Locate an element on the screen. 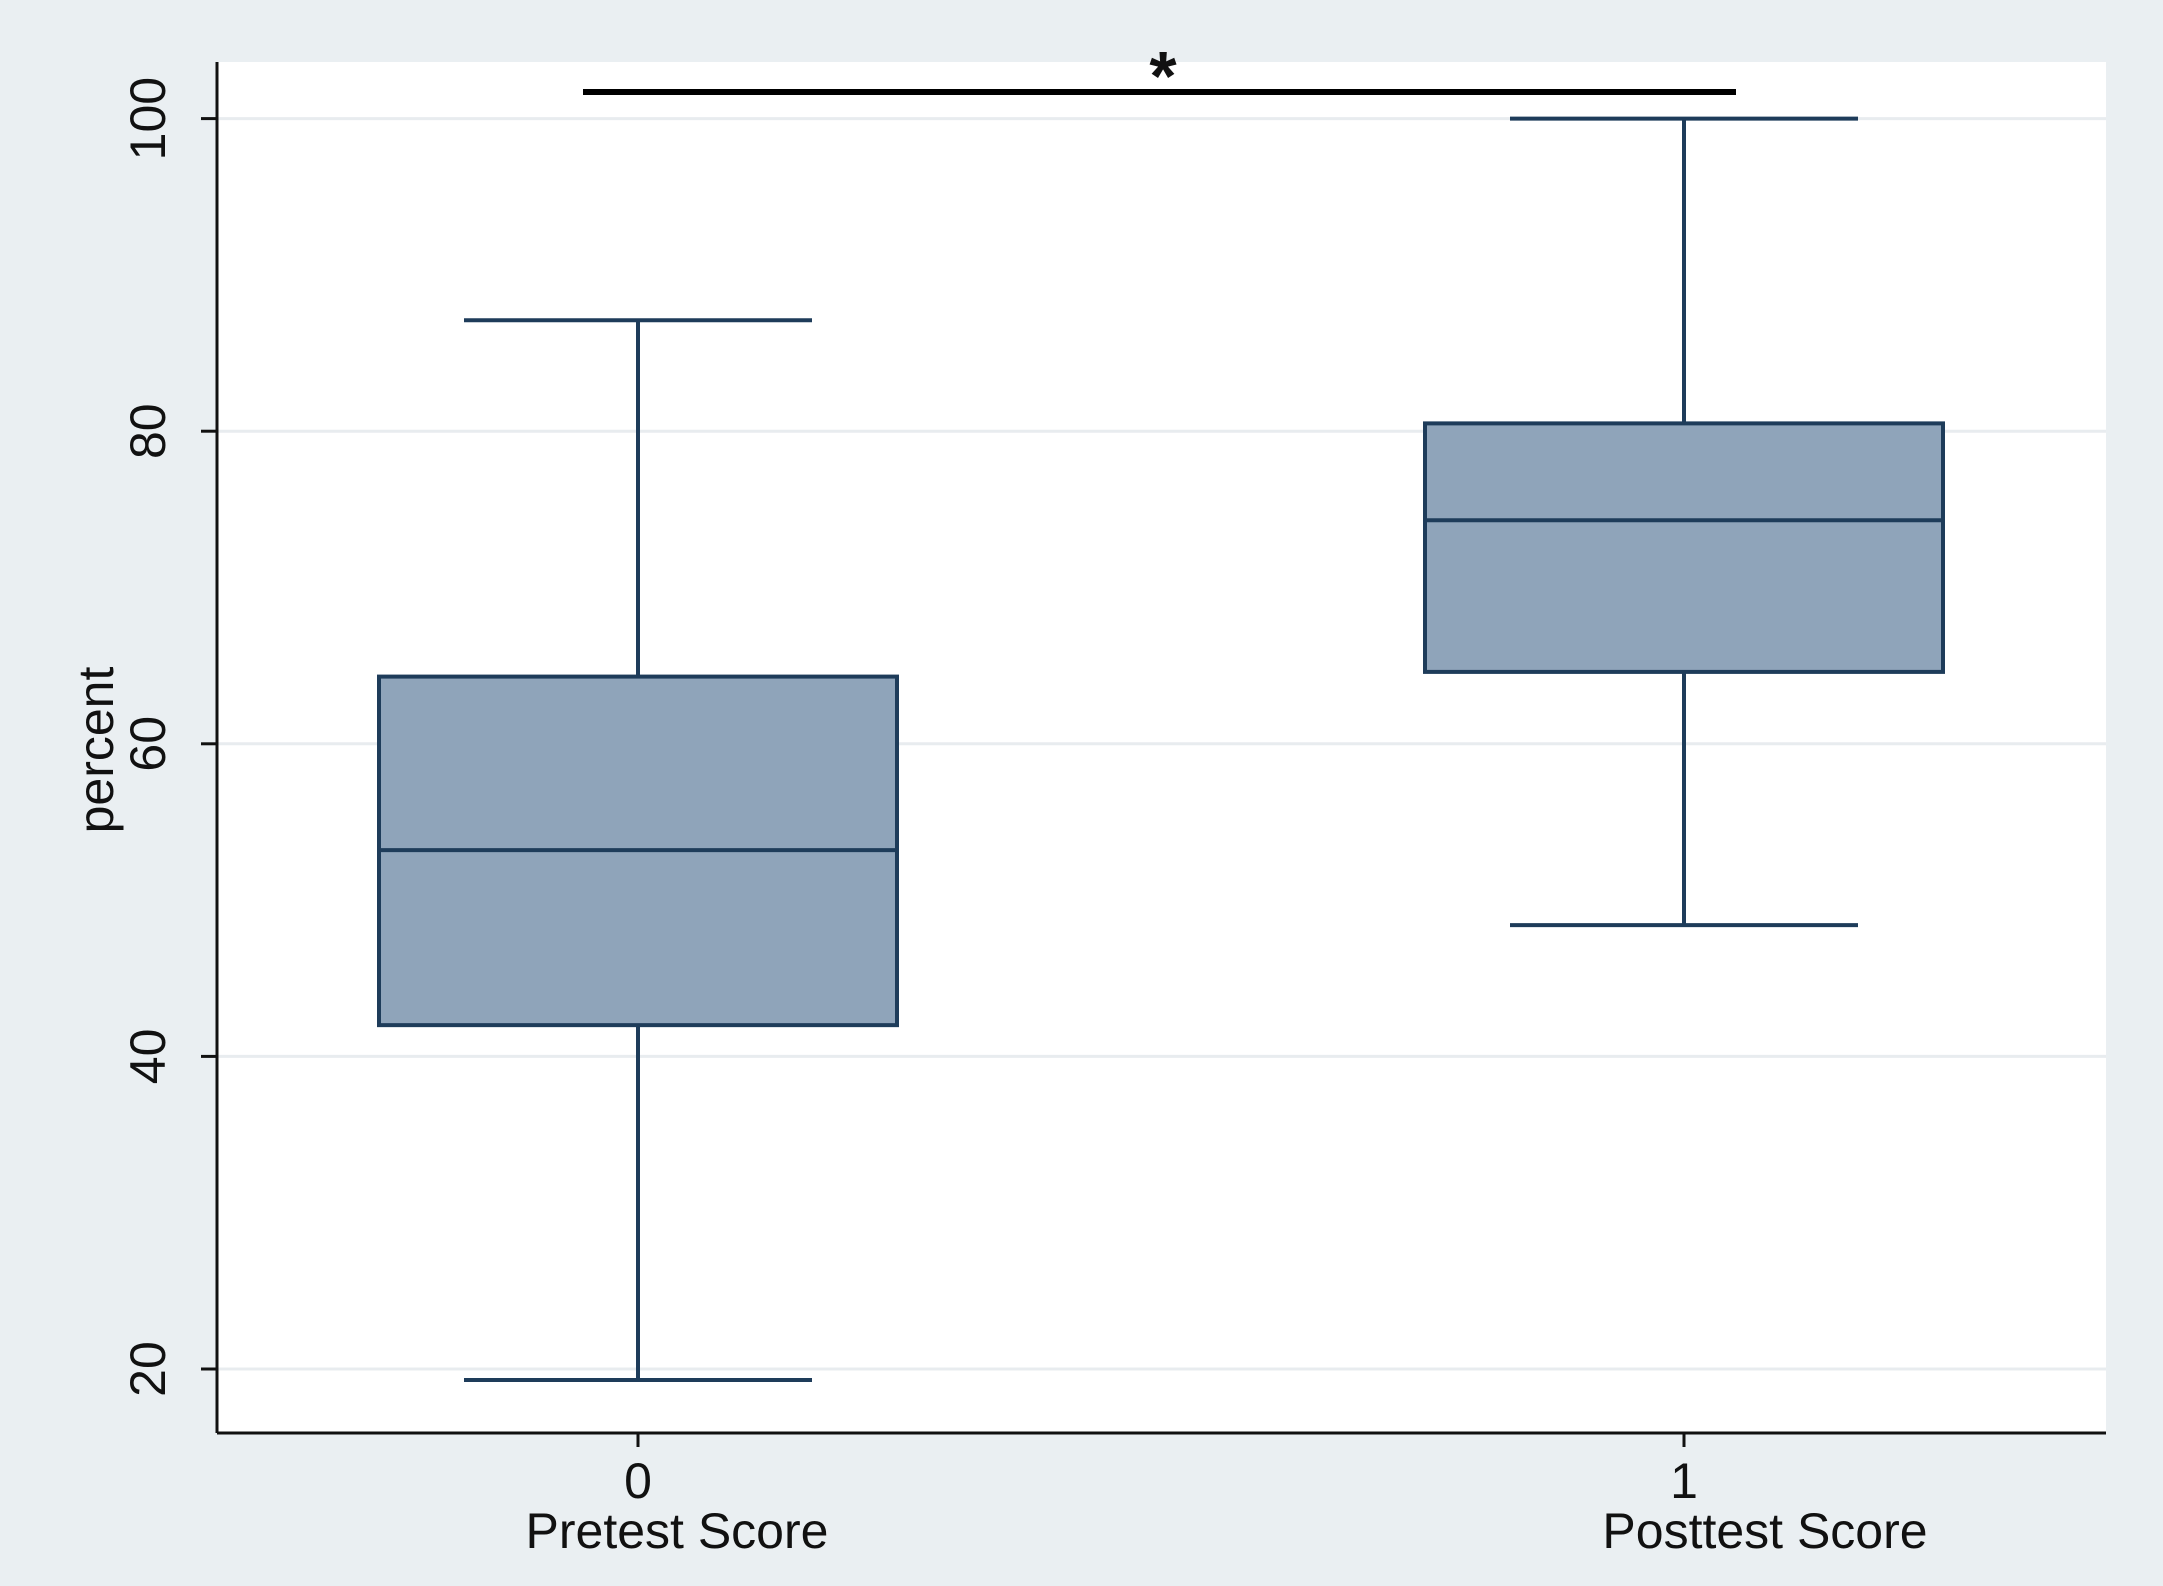 The image size is (2163, 1586). category-label: Pretest Score is located at coordinates (677, 1531).